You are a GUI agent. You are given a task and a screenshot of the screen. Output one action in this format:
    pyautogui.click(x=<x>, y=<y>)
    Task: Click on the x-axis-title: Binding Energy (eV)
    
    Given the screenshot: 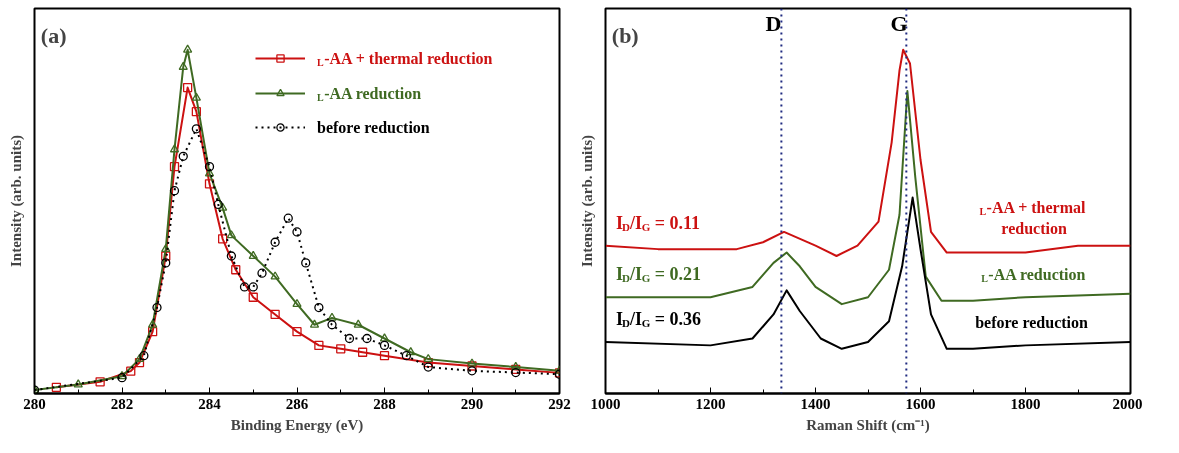 What is the action you would take?
    pyautogui.click(x=297, y=425)
    